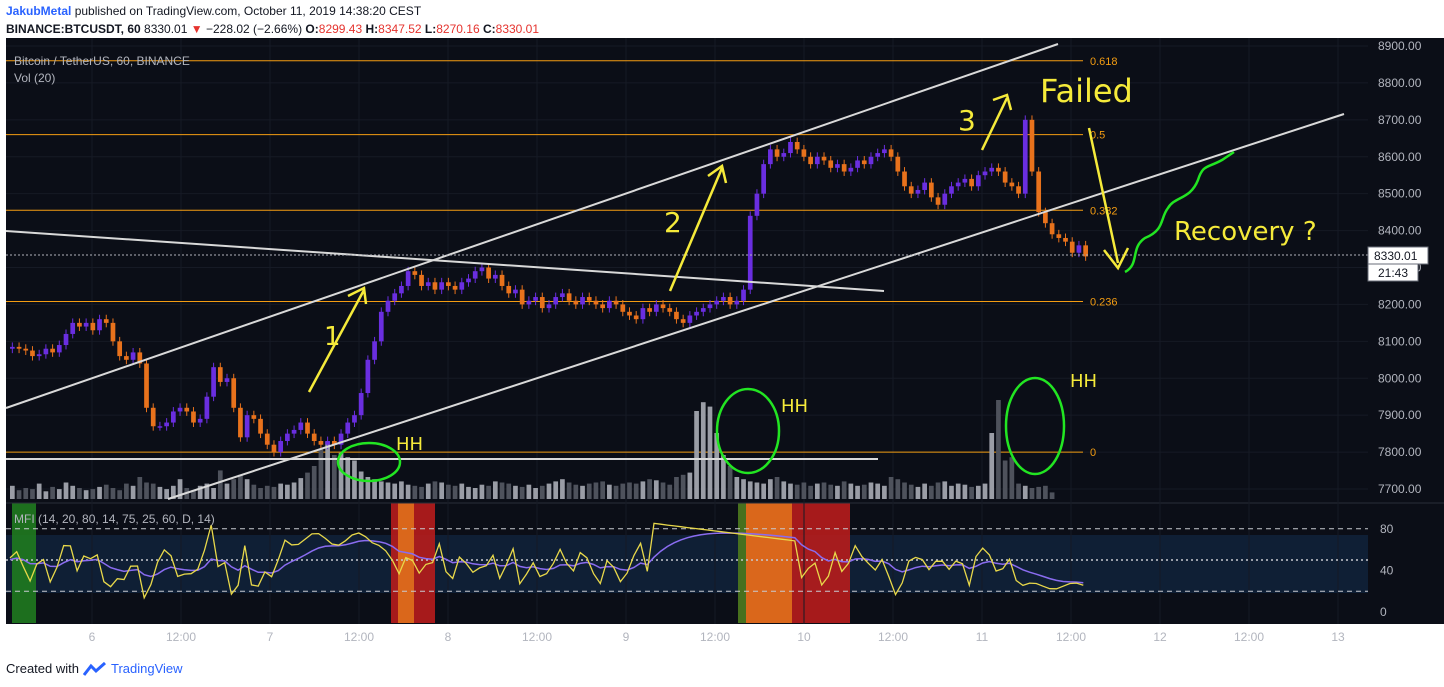 The height and width of the screenshot is (687, 1444). What do you see at coordinates (409, 444) in the screenshot?
I see `label-hh-1: HH` at bounding box center [409, 444].